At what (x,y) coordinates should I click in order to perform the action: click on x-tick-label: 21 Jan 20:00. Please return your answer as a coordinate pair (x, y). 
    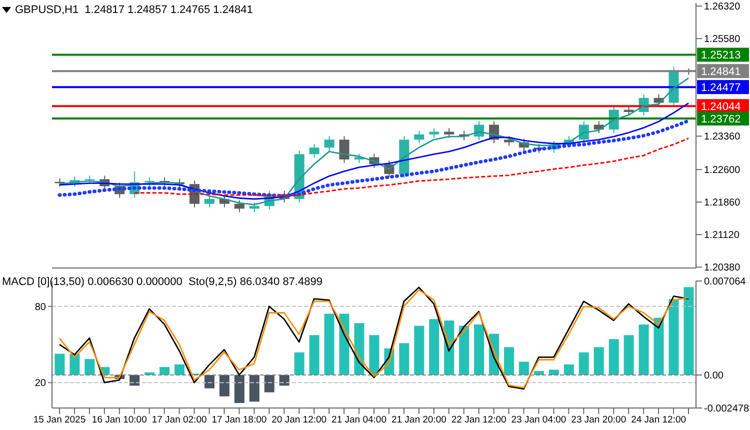
    Looking at the image, I should click on (418, 420).